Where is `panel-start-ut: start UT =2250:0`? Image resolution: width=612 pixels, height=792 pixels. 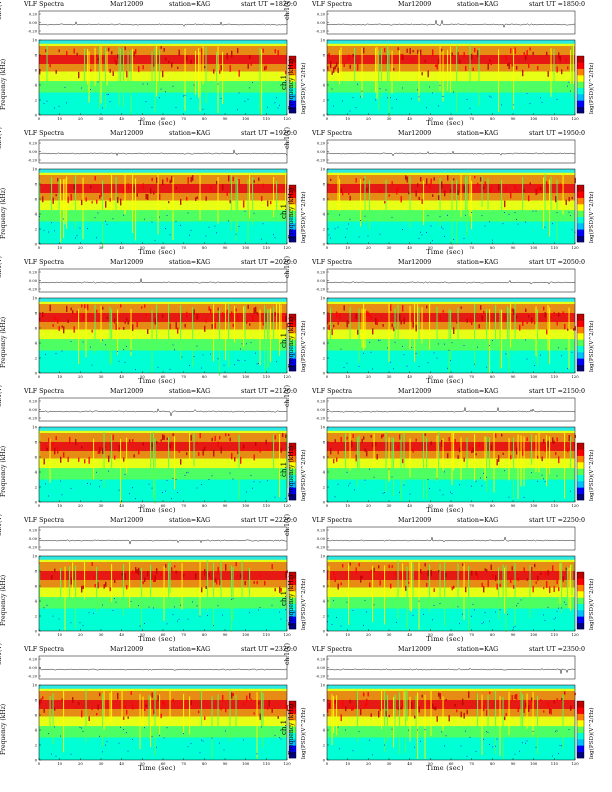
panel-start-ut: start UT =2250:0 is located at coordinates (557, 520).